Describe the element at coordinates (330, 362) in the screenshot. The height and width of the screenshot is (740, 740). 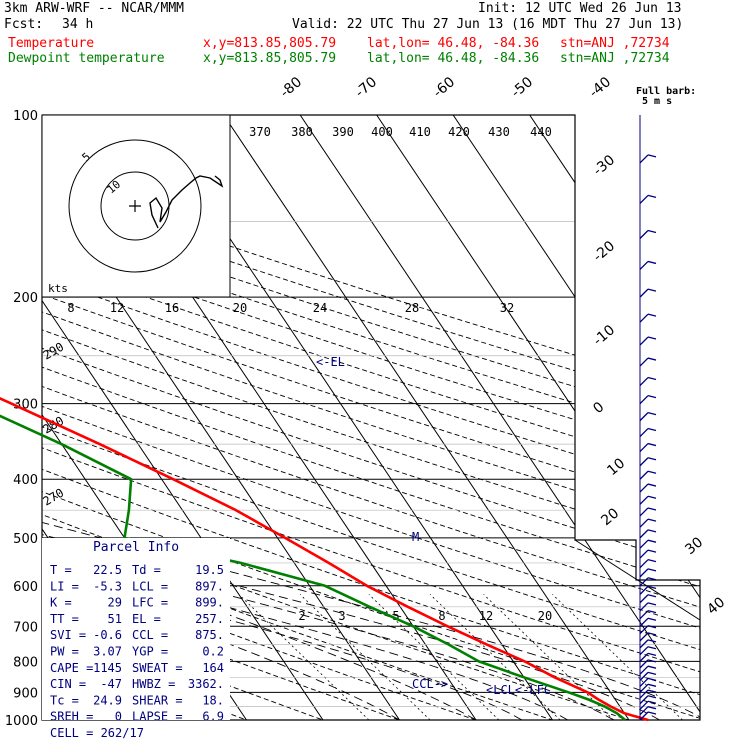
I see `el-annotation: <-EL` at that location.